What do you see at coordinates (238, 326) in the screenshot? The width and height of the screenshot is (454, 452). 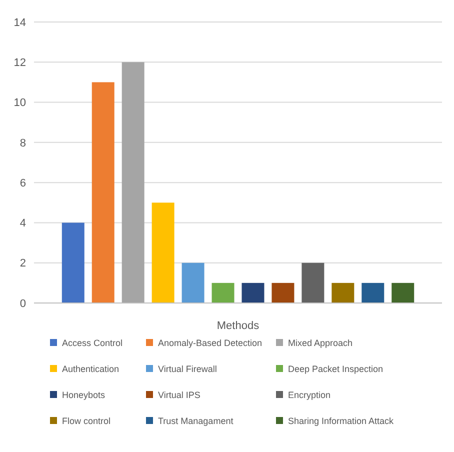 I see `x-axis-title: Methods` at bounding box center [238, 326].